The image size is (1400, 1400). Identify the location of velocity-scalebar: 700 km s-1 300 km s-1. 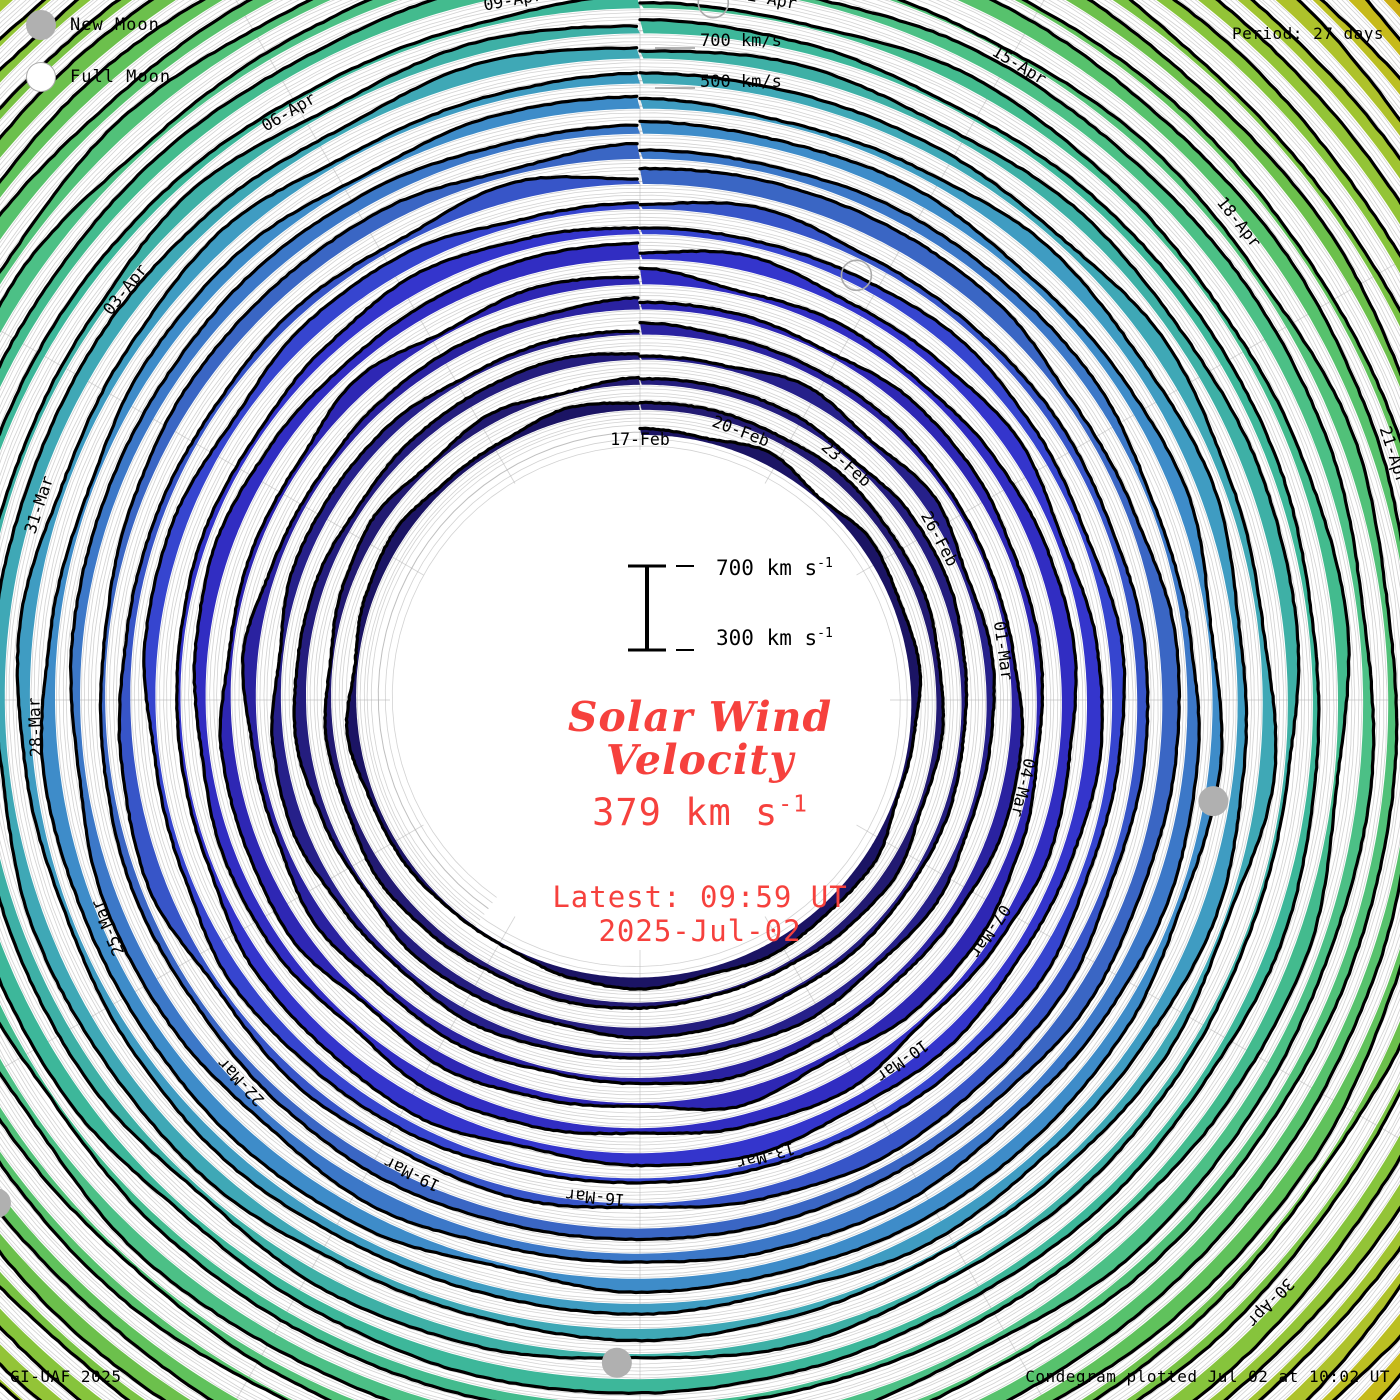
(700, 605).